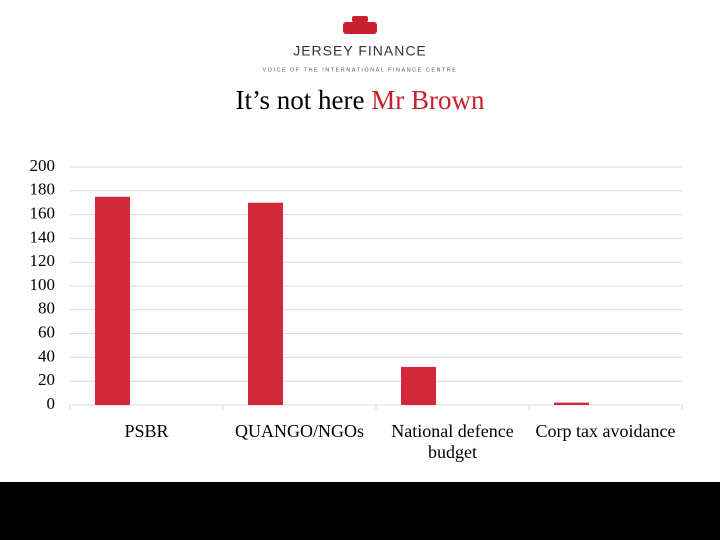 The height and width of the screenshot is (540, 720). I want to click on x-tick-label: QUANGO/NGOs, so click(299, 431).